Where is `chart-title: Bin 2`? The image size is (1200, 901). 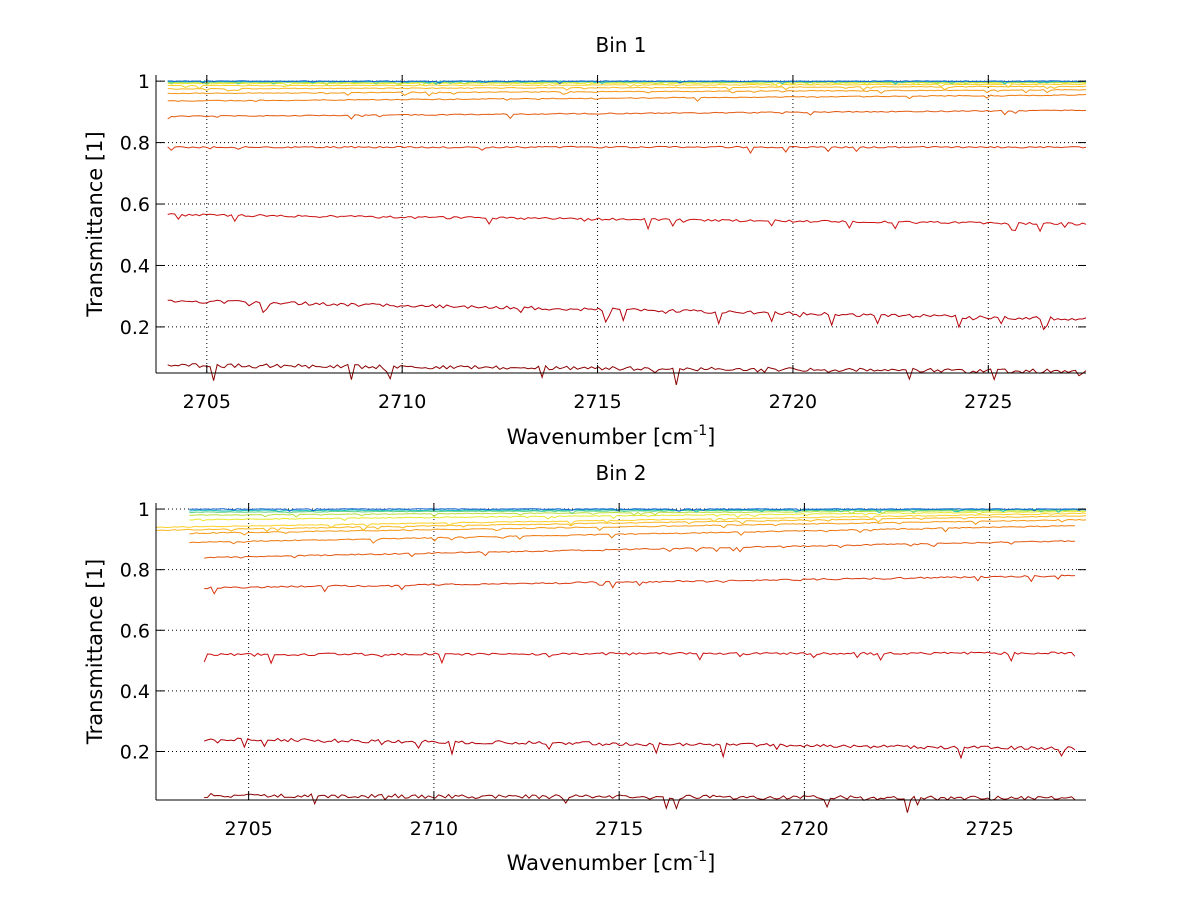 chart-title: Bin 2 is located at coordinates (620, 473).